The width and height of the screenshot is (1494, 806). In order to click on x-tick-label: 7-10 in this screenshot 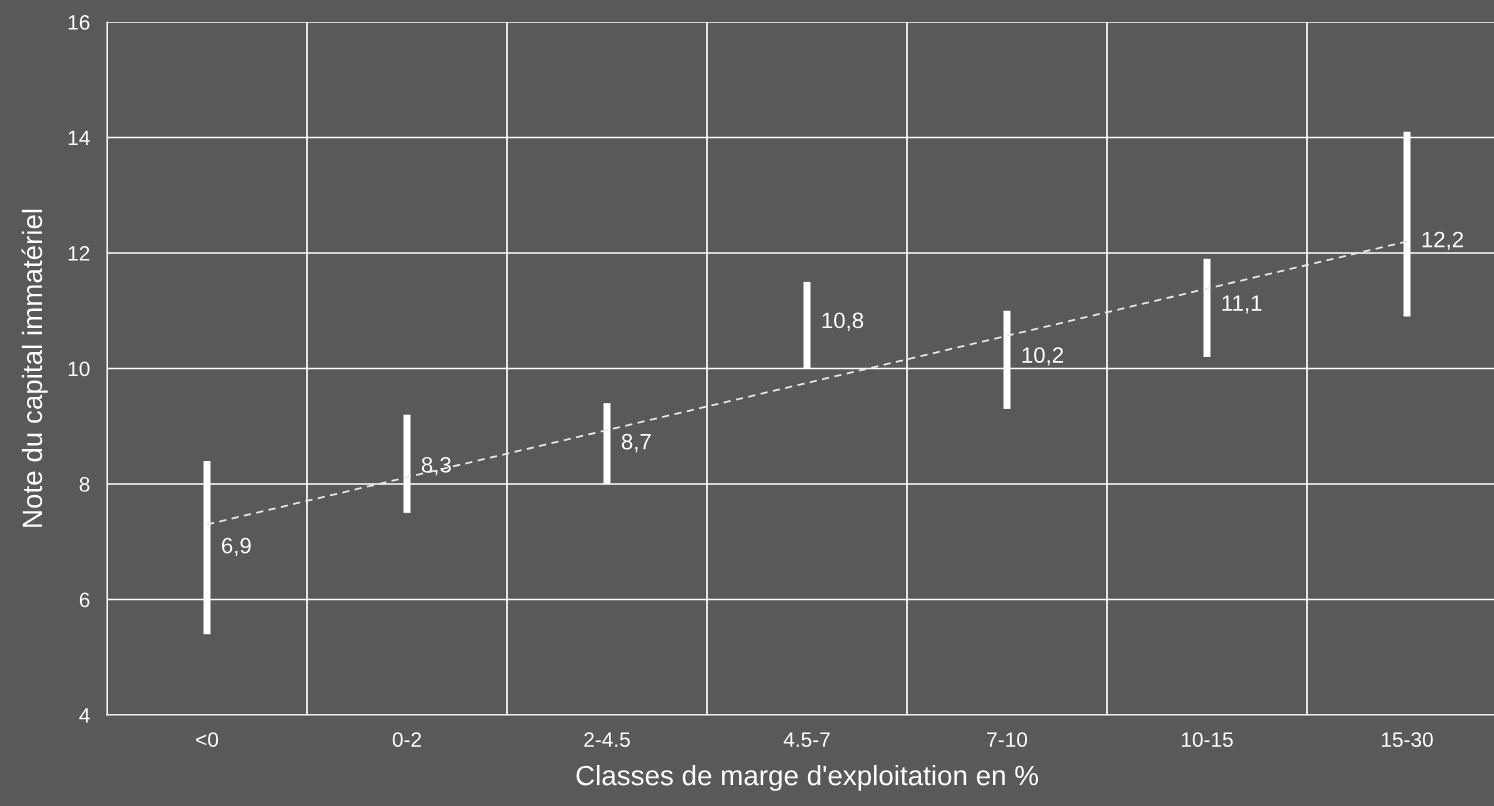, I will do `click(1007, 739)`.